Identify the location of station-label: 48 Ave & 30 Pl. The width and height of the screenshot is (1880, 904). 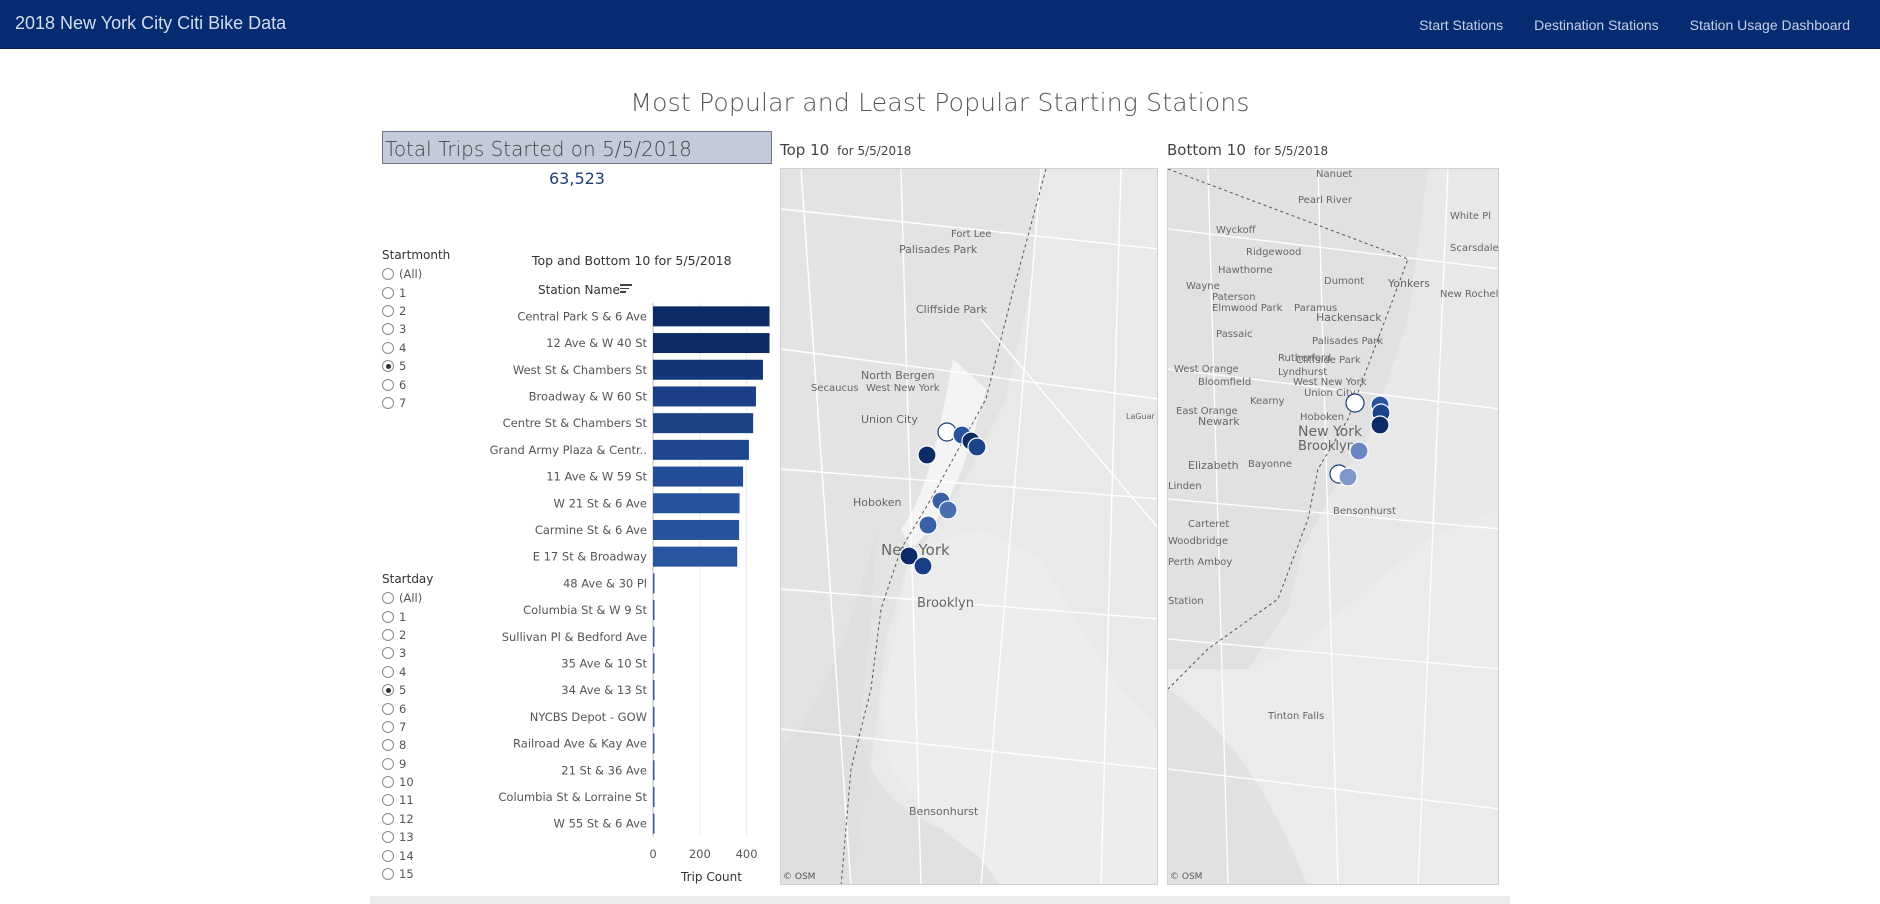
(605, 583).